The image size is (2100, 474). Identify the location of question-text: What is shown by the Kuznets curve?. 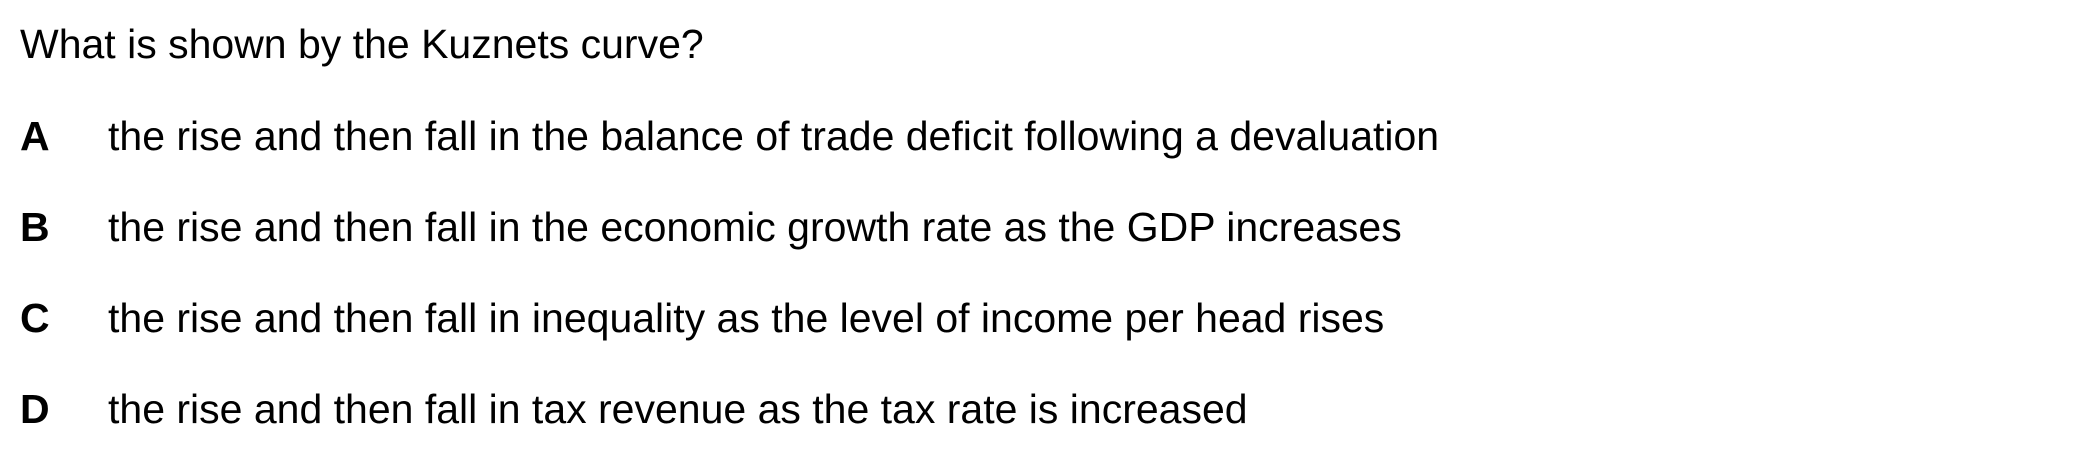
(362, 44).